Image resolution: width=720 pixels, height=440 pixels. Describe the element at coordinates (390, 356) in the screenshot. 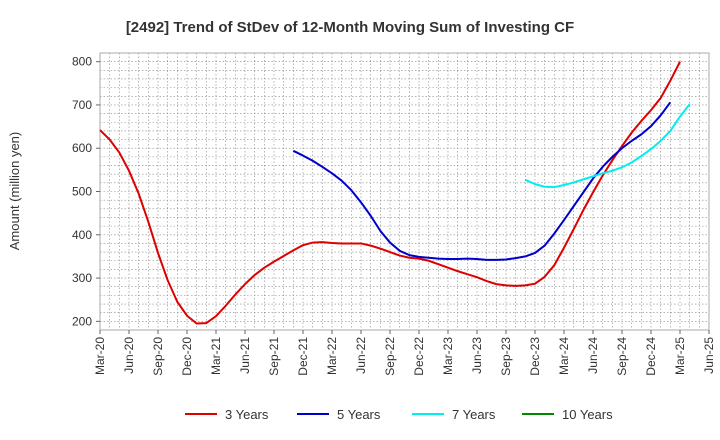

I see `x-tick-label: Sep-22` at that location.